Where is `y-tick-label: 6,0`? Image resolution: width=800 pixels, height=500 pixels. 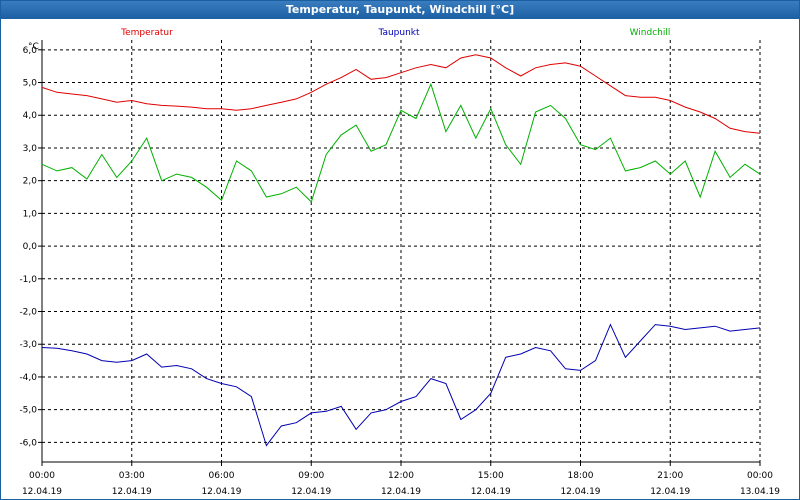 y-tick-label: 6,0 is located at coordinates (30, 51).